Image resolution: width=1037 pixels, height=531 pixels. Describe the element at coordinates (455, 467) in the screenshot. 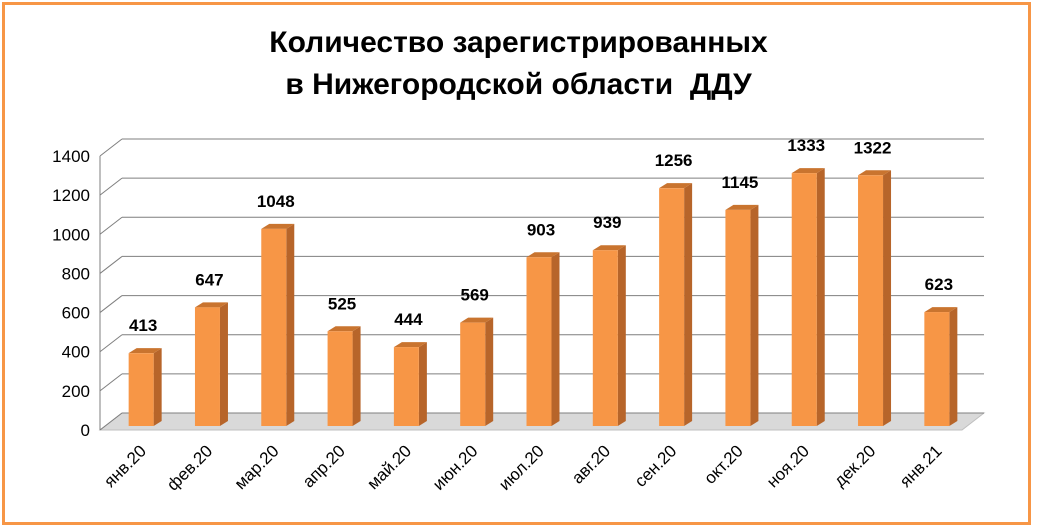

I see `x-tick-label: июн.20` at that location.